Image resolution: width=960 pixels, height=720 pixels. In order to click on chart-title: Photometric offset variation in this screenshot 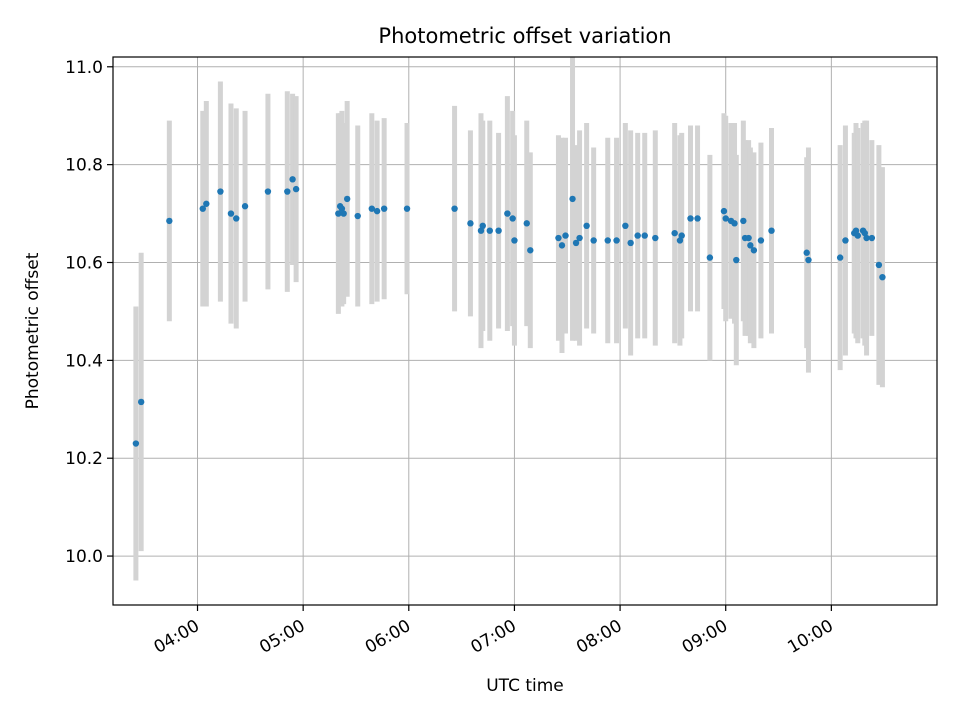, I will do `click(524, 36)`.